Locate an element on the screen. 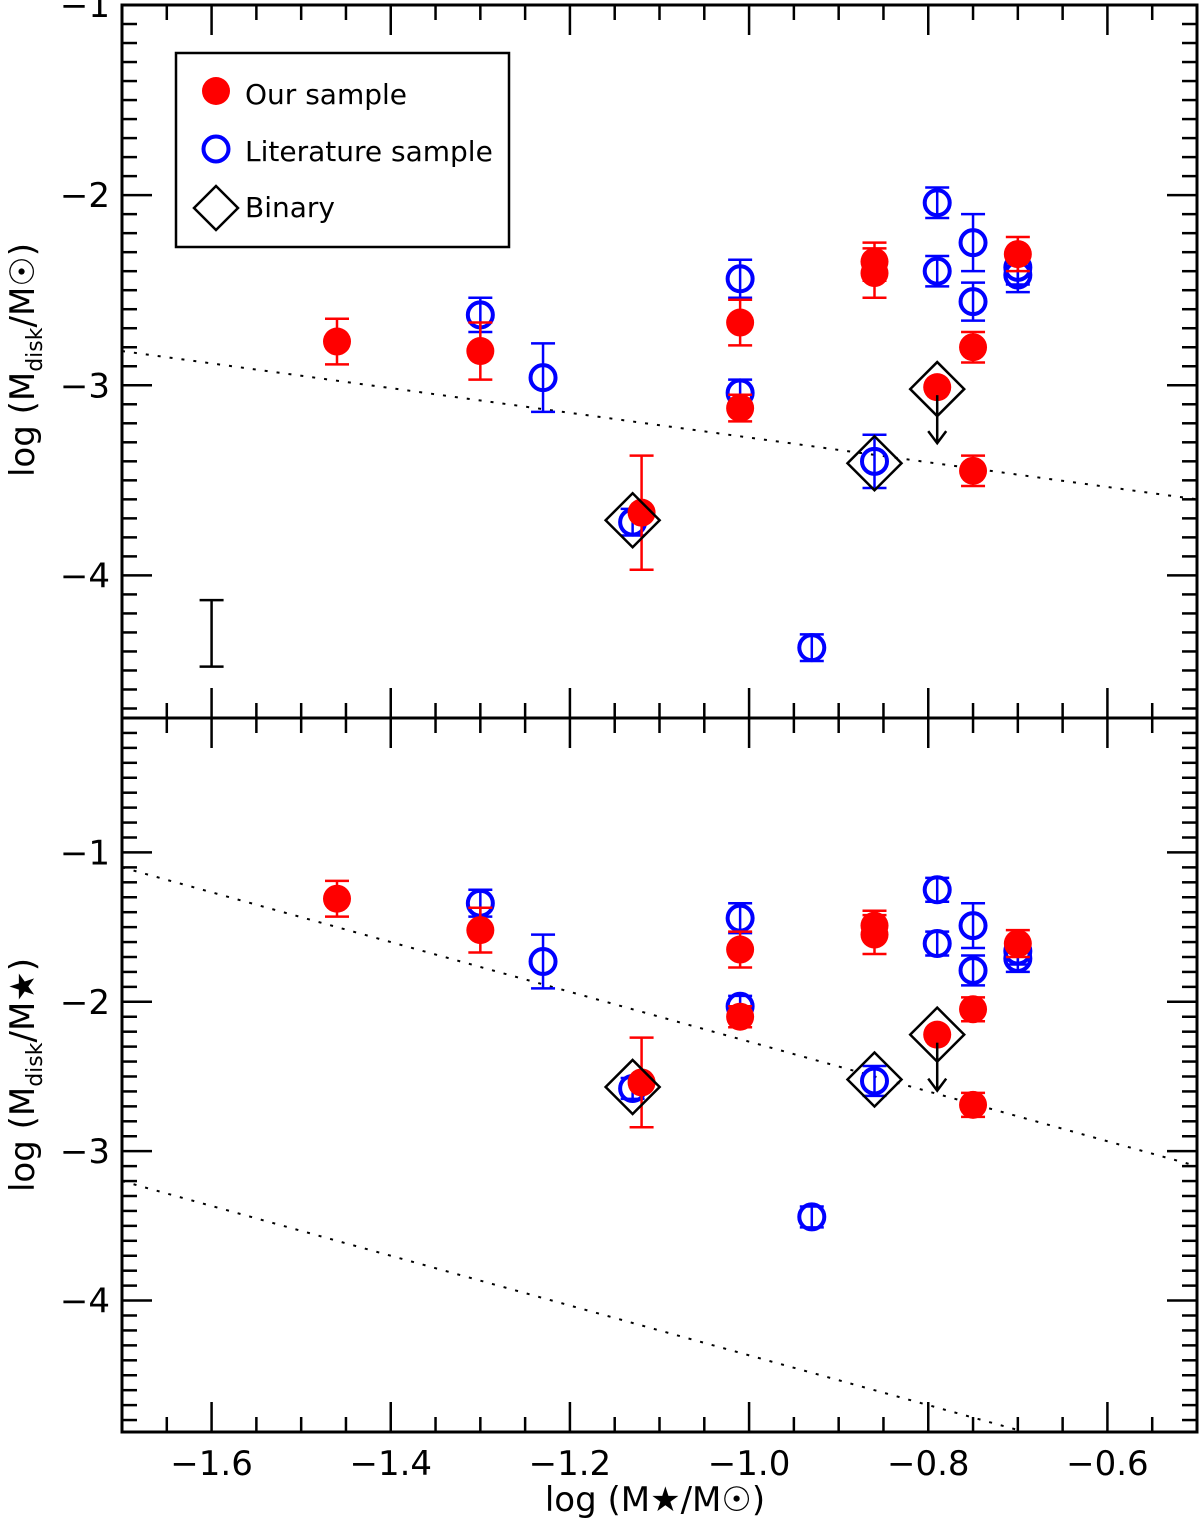  bottom-y-tick-label: −4 is located at coordinates (85, 1302).